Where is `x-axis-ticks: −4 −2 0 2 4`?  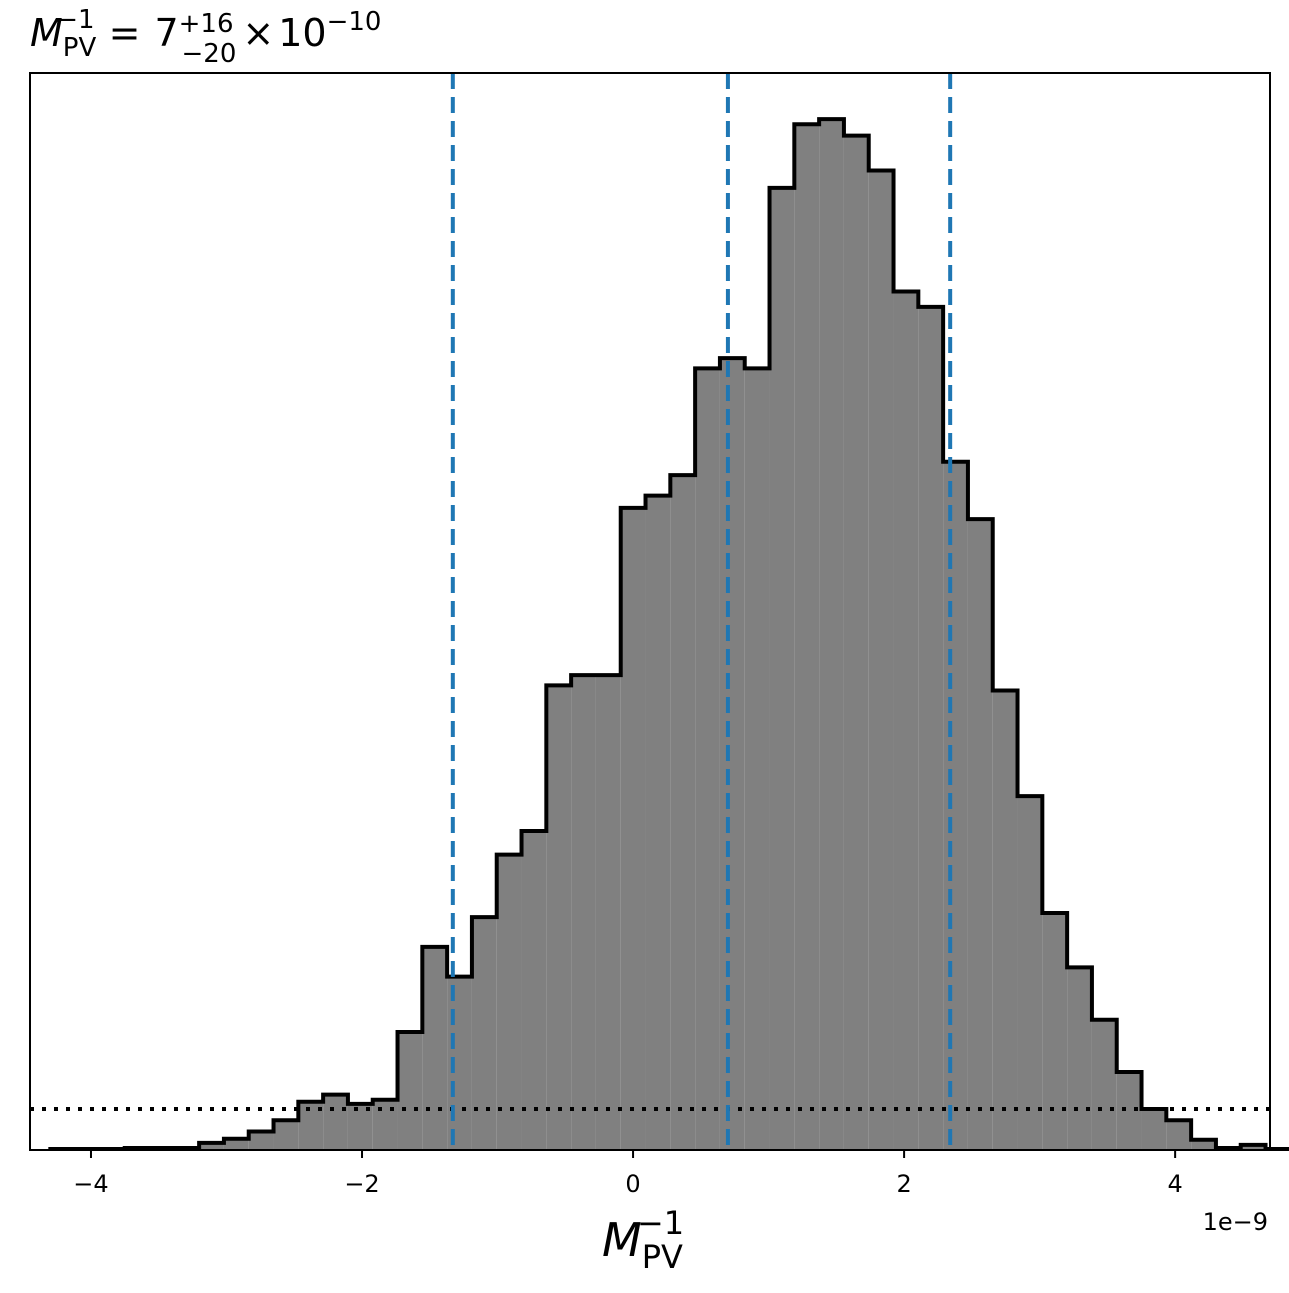 x-axis-ticks: −4 −2 0 2 4 is located at coordinates (628, 1174).